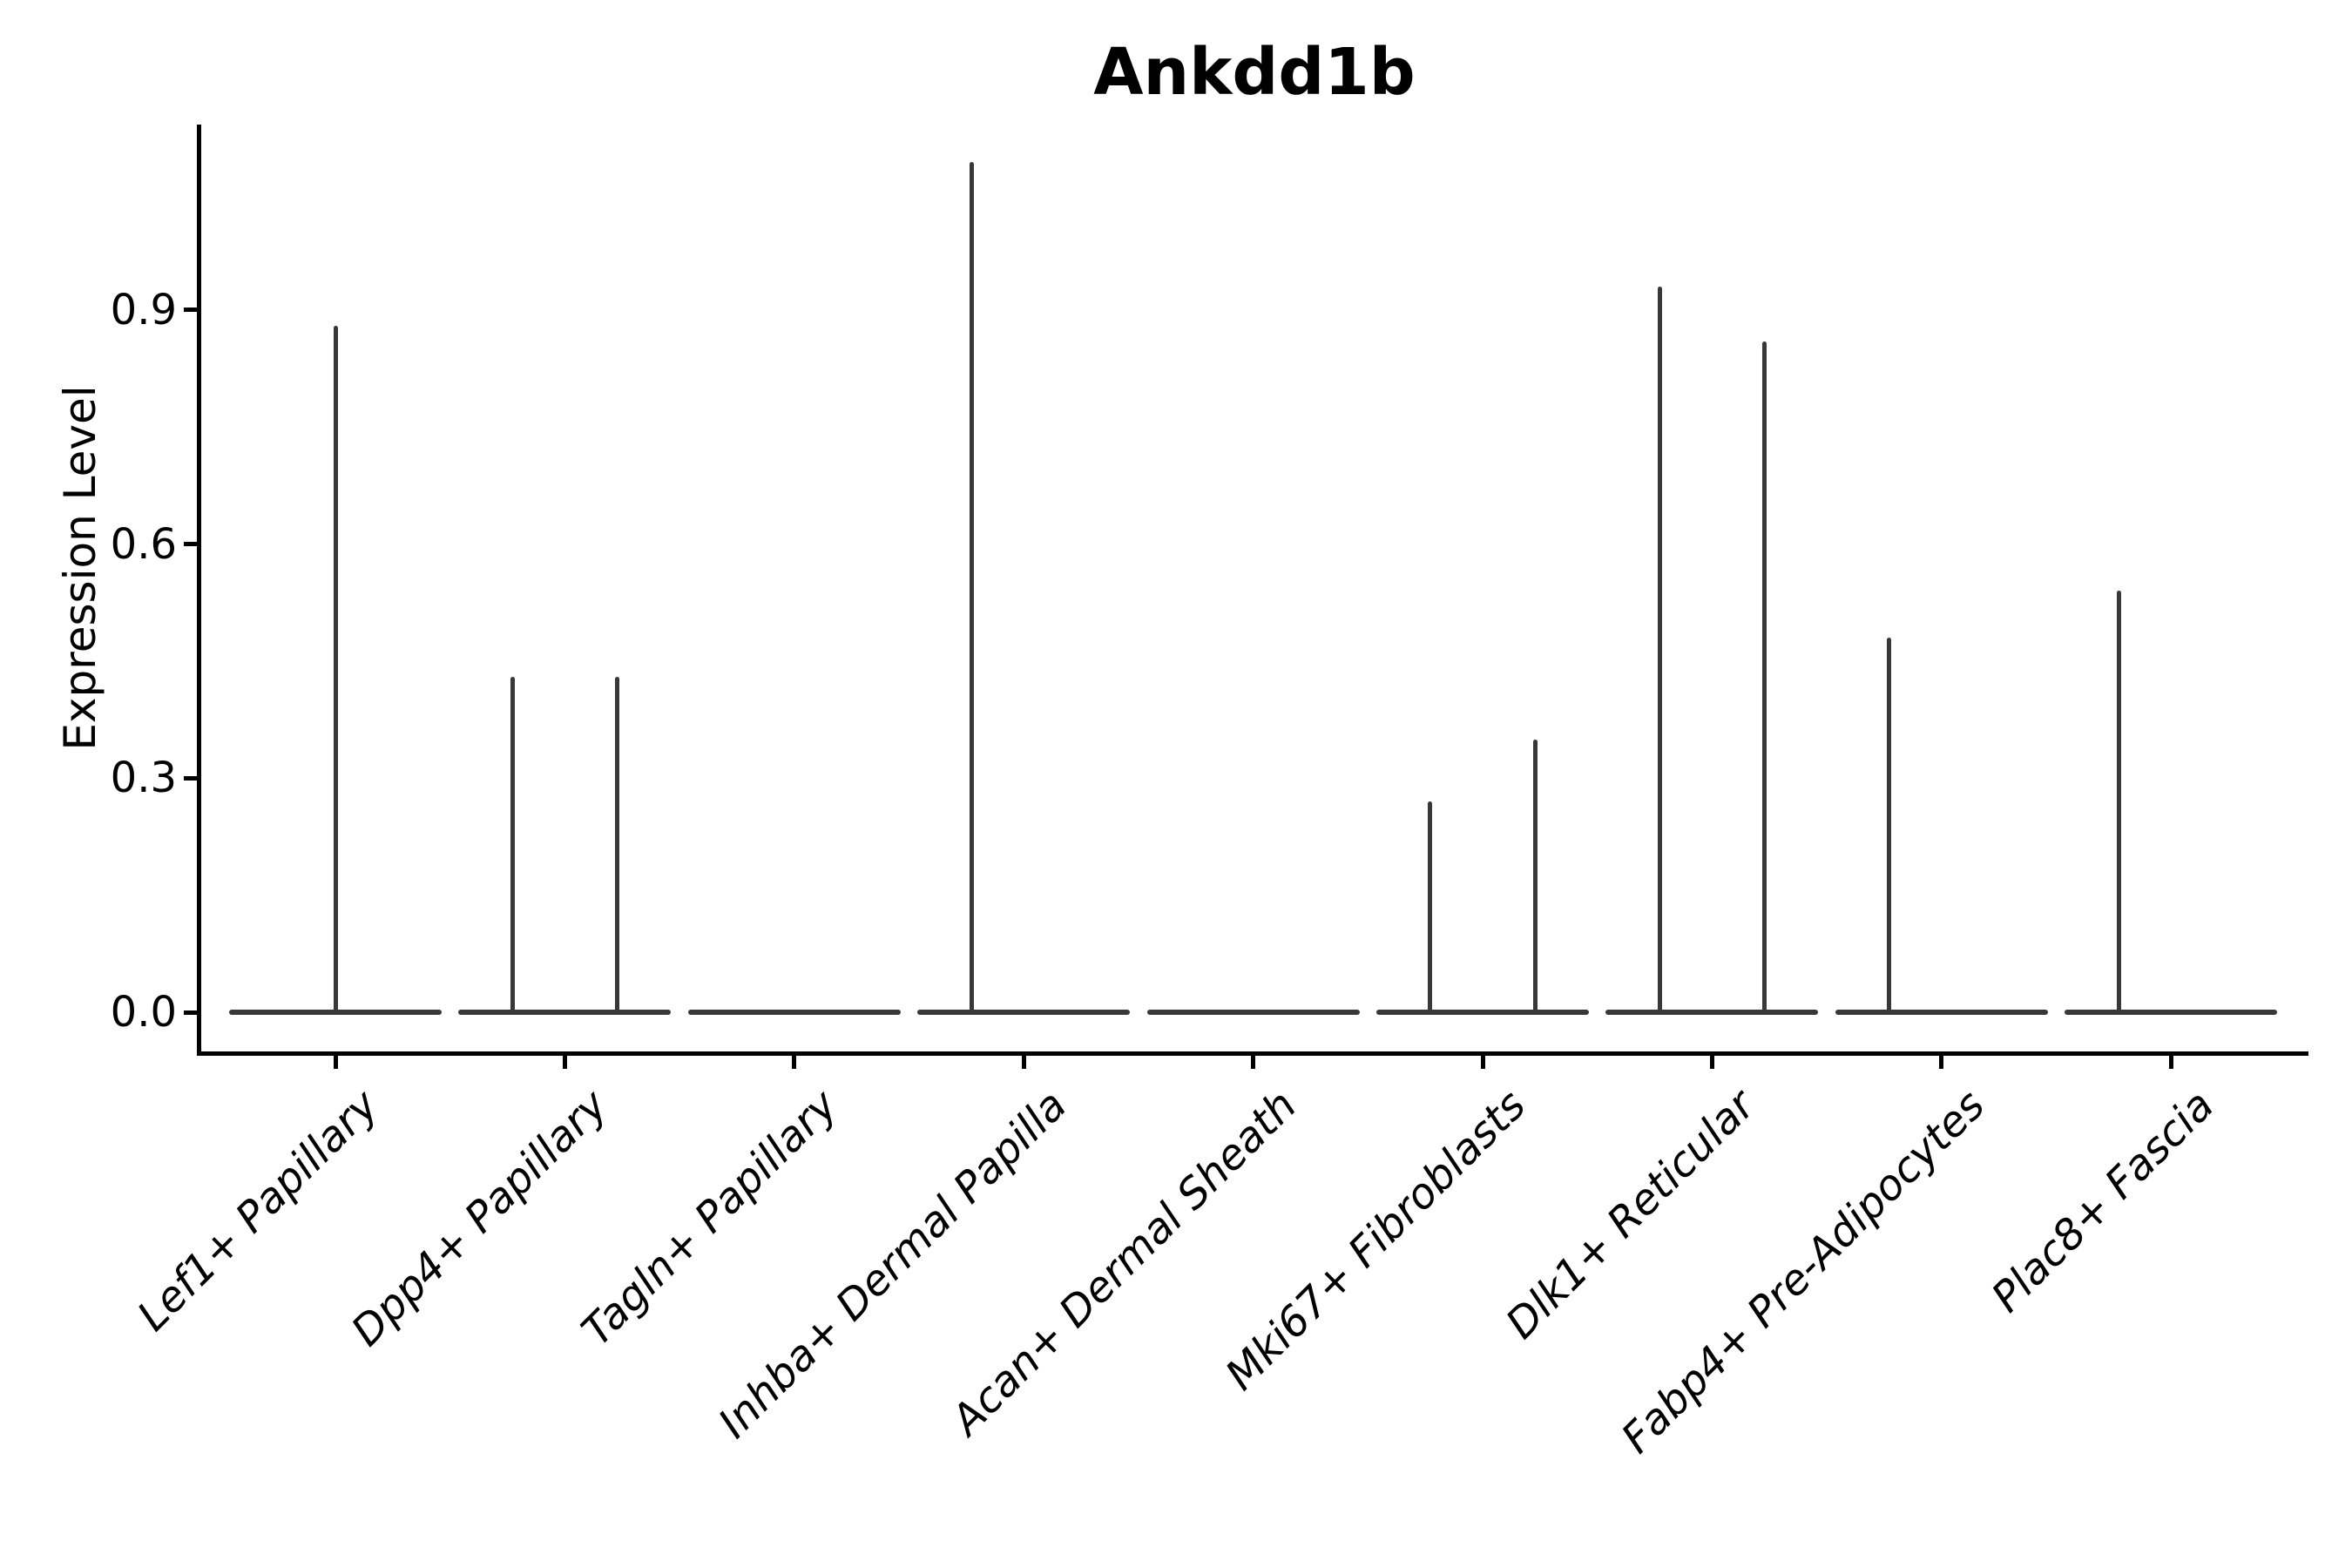 This screenshot has height=1568, width=2352. What do you see at coordinates (143, 778) in the screenshot?
I see `y-tick-label: 0.3` at bounding box center [143, 778].